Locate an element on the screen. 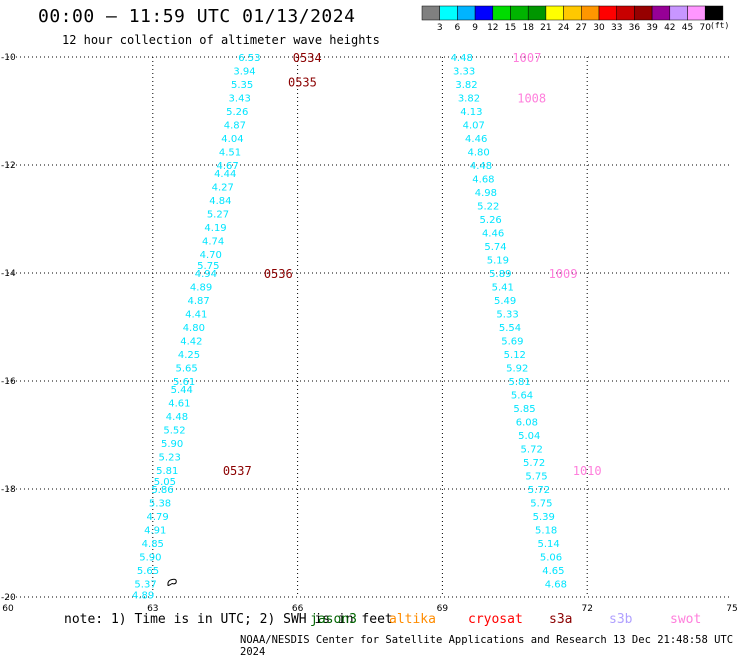 This screenshot has width=740, height=658. scale-tick-label: 6 is located at coordinates (458, 28).